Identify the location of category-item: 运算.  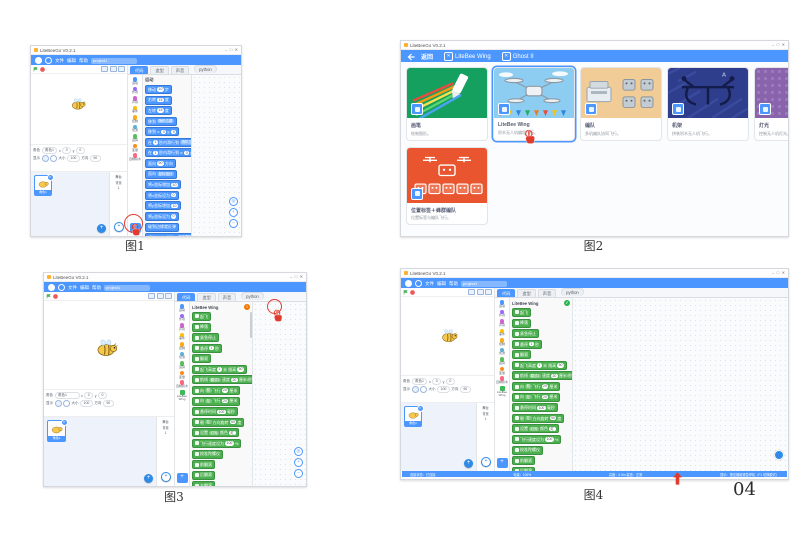
(182, 365).